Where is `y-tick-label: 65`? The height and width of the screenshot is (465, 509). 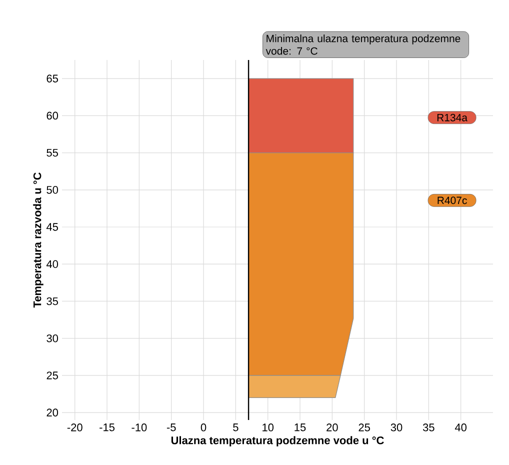
y-tick-label: 65 is located at coordinates (52, 78).